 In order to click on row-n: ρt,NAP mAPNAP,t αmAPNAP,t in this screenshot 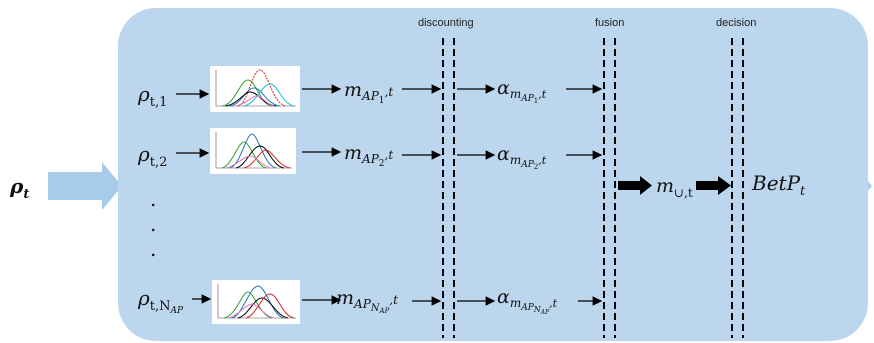, I will do `click(370, 302)`.